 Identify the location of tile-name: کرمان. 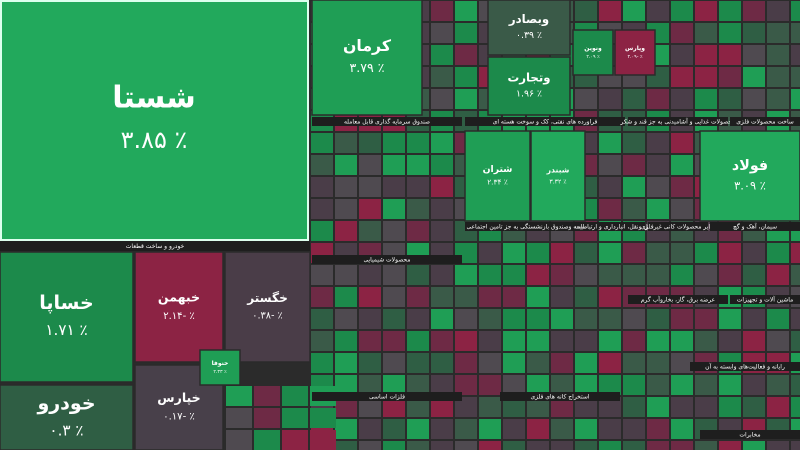
(367, 45).